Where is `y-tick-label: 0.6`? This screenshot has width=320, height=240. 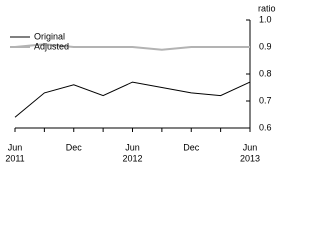 y-tick-label: 0.6 is located at coordinates (265, 127).